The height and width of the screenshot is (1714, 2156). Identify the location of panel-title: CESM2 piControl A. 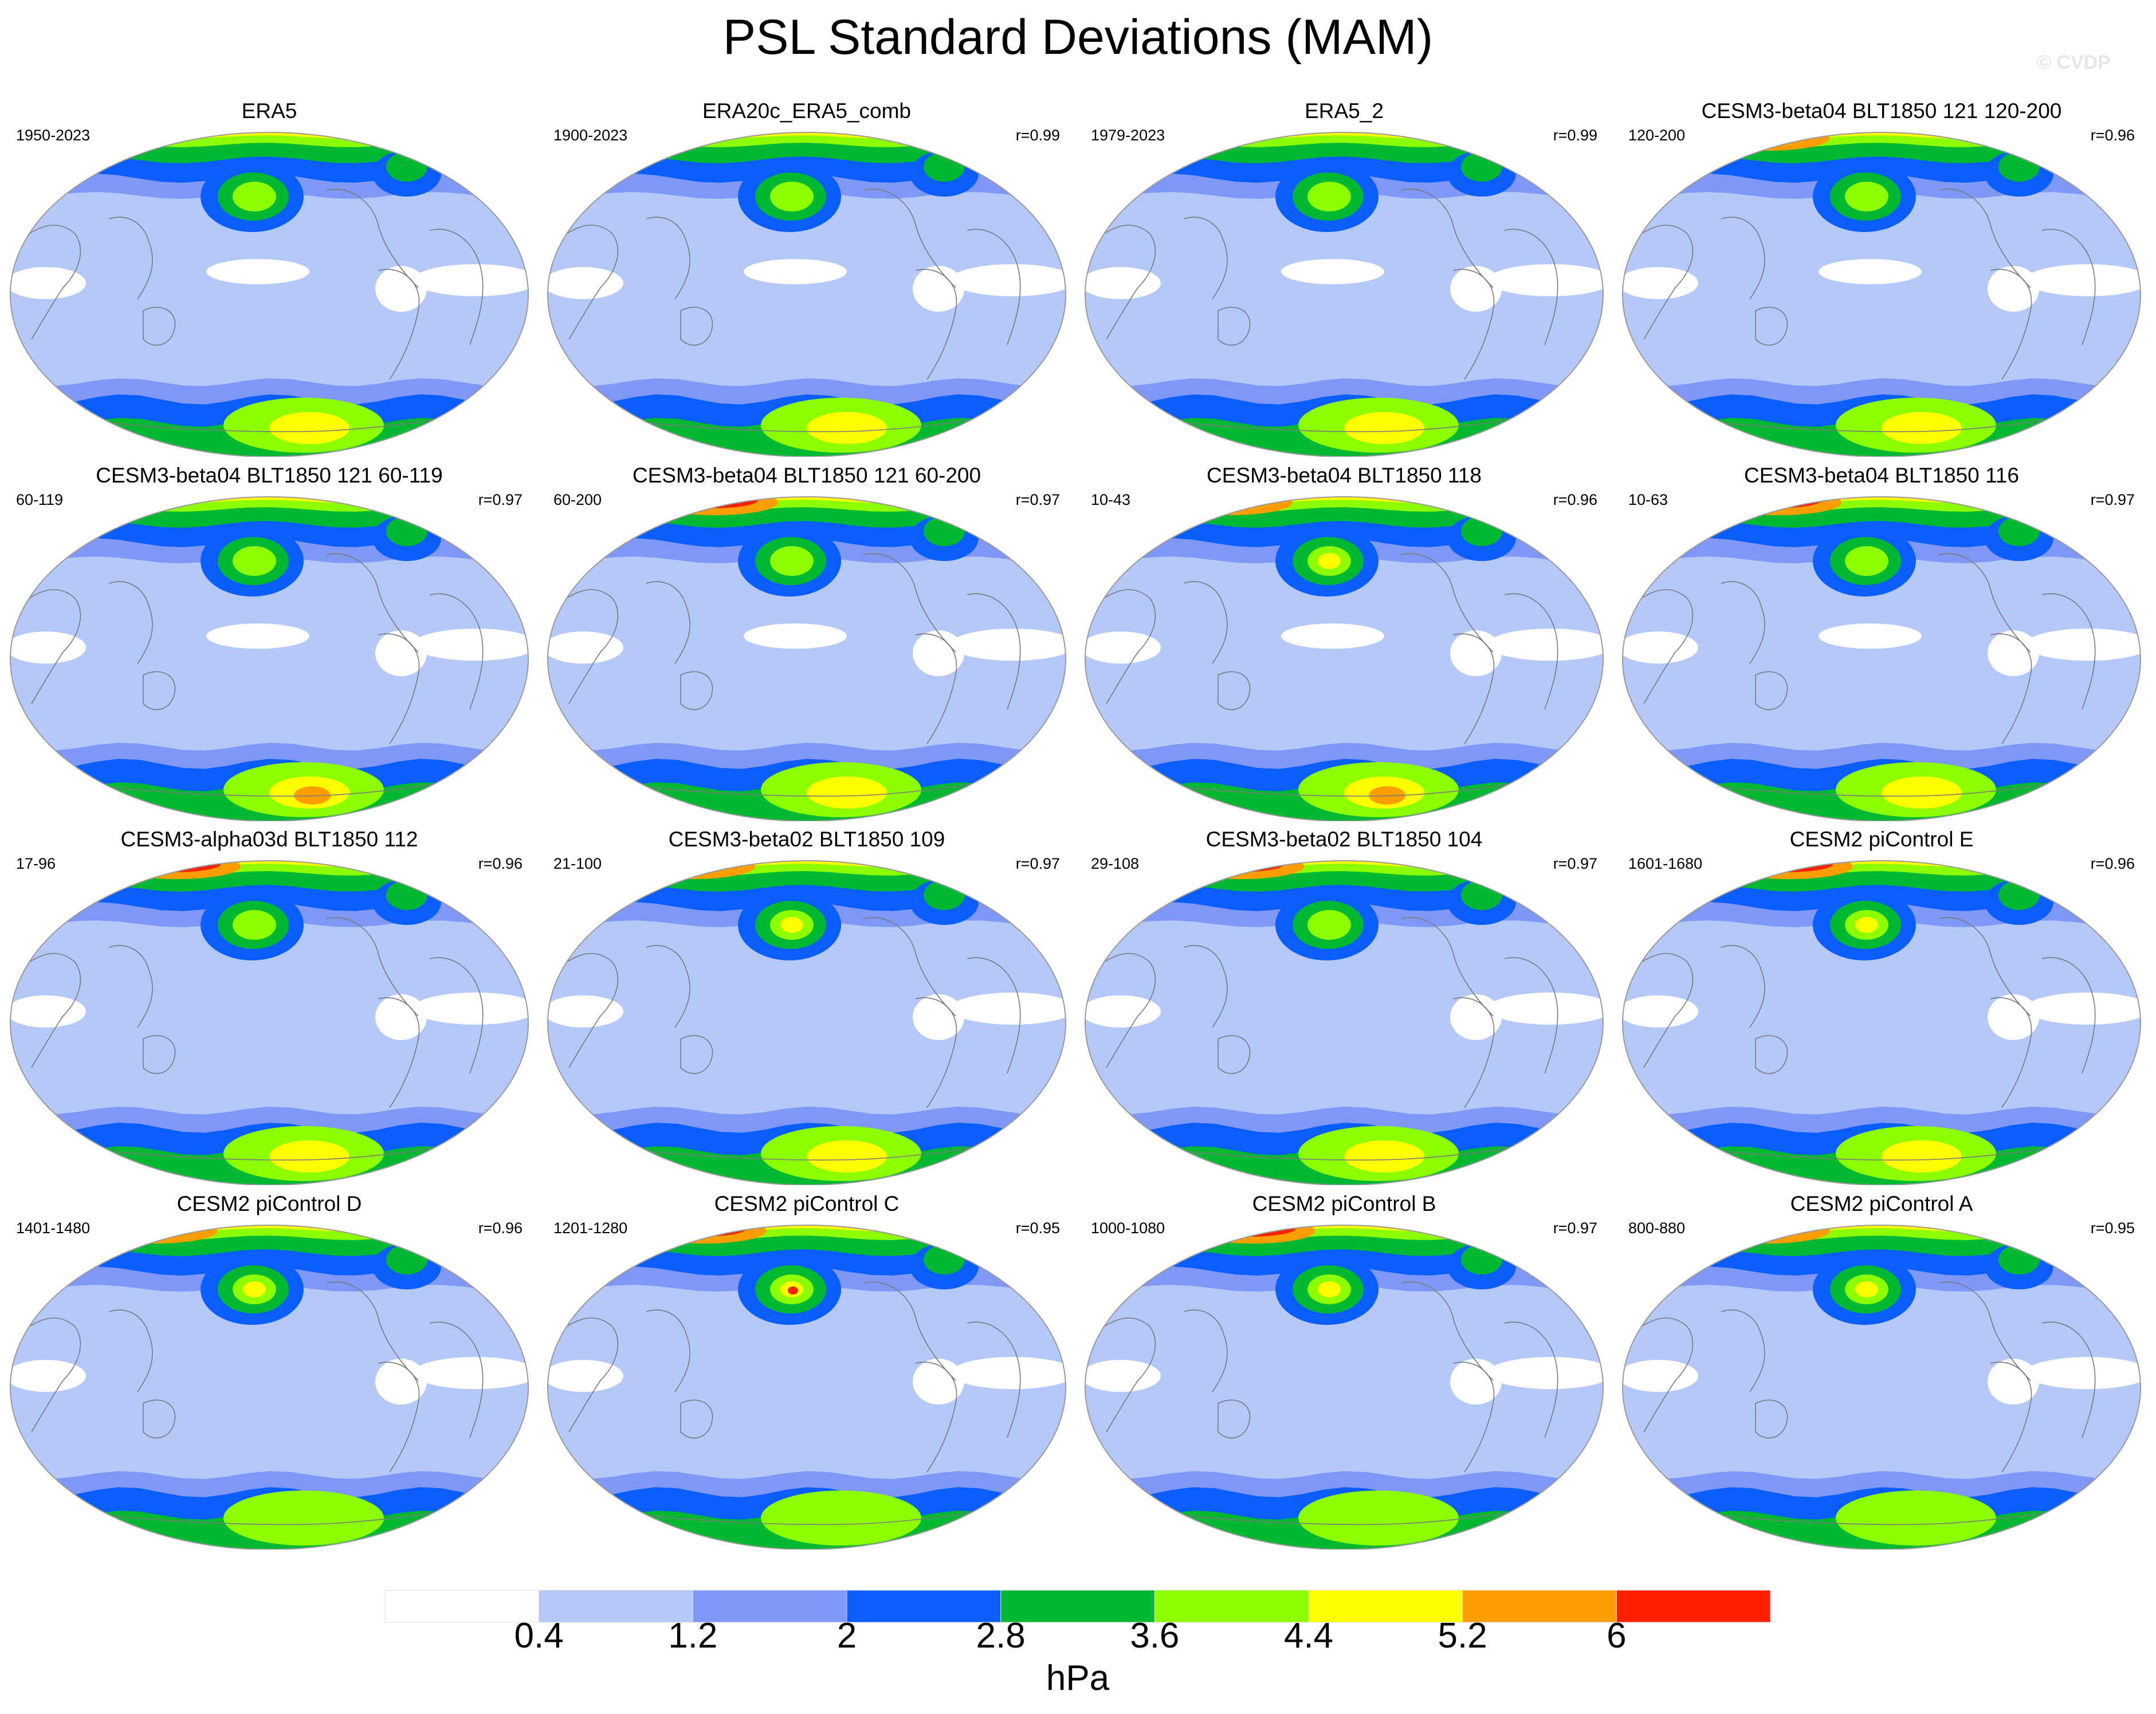
(1881, 1203).